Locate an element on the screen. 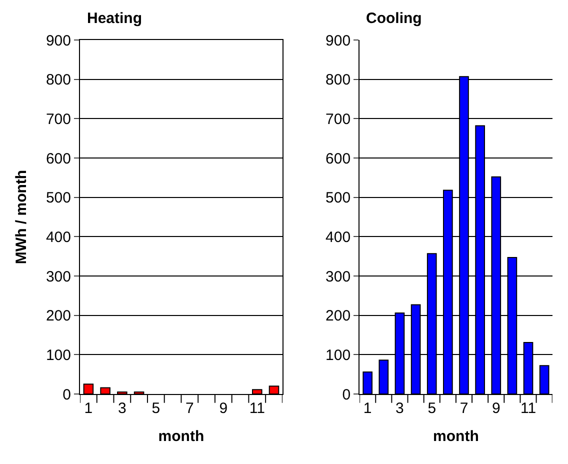  y-axis-title: MWh / month is located at coordinates (21, 217).